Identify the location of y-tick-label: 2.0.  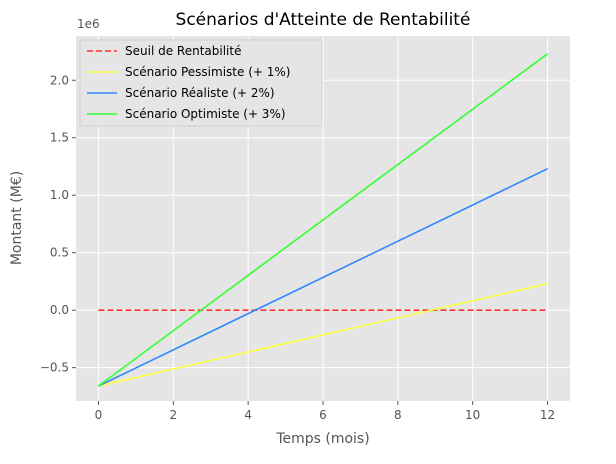
(59, 80).